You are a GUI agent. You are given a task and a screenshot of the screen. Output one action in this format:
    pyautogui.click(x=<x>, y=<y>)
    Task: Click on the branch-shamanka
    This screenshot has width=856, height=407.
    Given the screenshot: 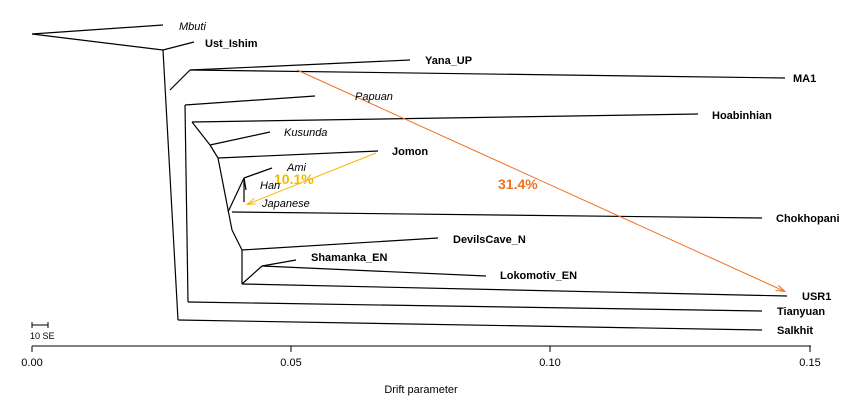 What is the action you would take?
    pyautogui.click(x=279, y=263)
    